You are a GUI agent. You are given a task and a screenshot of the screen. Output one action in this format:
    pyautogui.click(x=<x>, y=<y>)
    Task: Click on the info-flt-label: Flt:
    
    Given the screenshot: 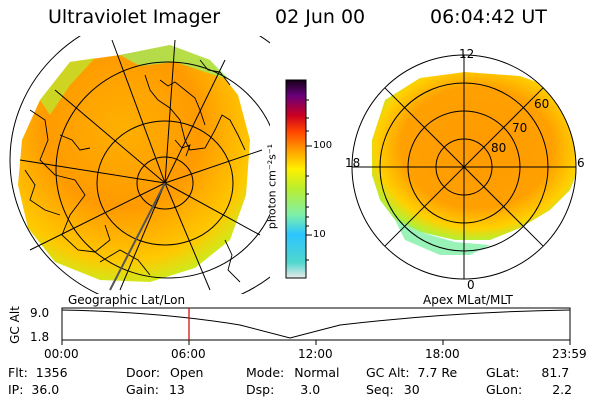 What is the action you would take?
    pyautogui.click(x=18, y=372)
    